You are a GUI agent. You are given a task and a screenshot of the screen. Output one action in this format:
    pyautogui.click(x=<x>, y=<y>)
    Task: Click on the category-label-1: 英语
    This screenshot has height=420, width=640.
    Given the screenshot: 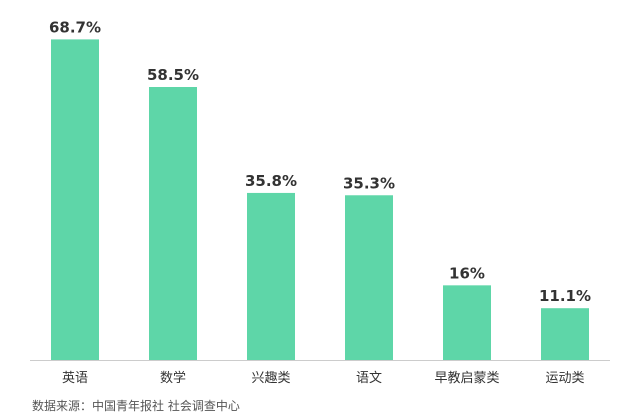 What is the action you would take?
    pyautogui.click(x=75, y=378)
    